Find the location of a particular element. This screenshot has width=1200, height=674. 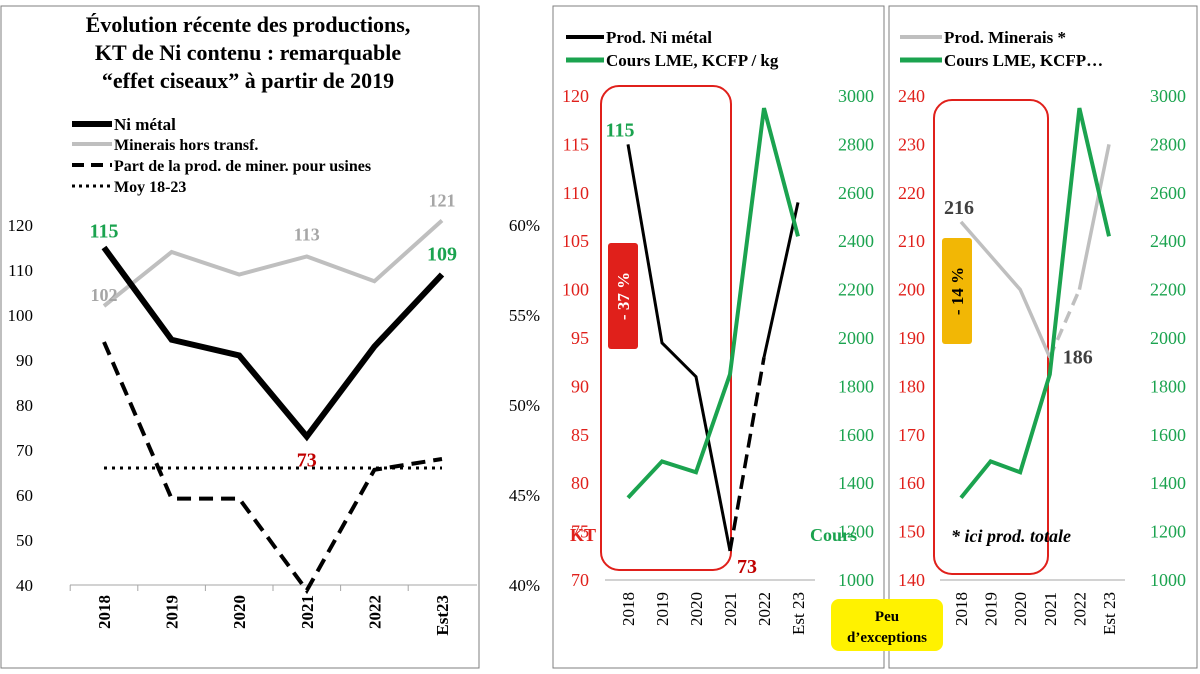

chart2-highlight-box is located at coordinates (666, 328).